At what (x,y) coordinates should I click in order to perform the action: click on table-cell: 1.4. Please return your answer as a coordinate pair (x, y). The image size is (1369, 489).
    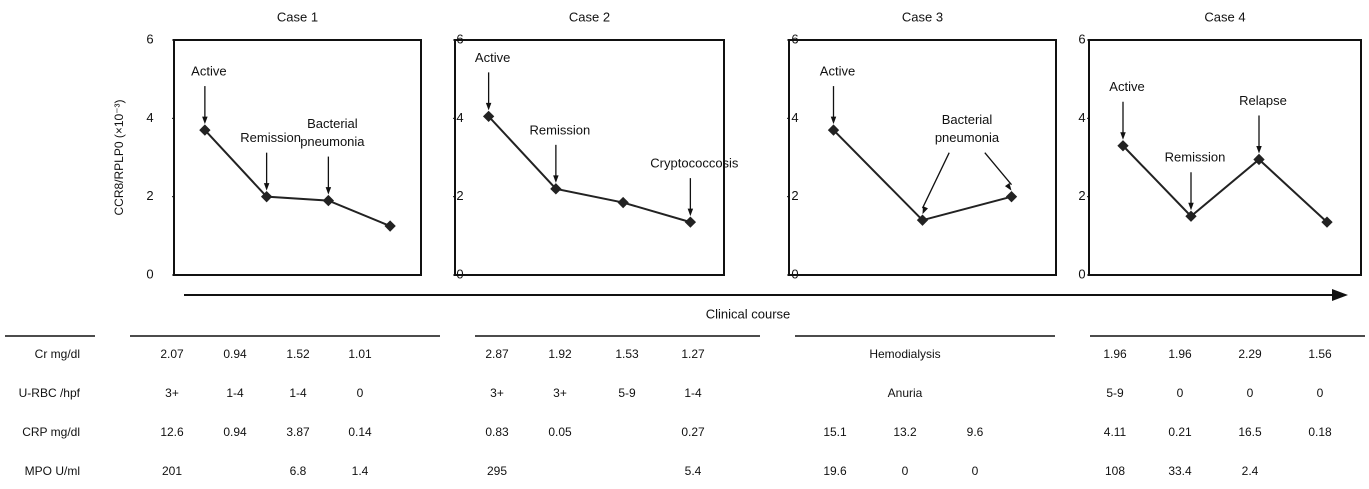
    Looking at the image, I should click on (360, 471).